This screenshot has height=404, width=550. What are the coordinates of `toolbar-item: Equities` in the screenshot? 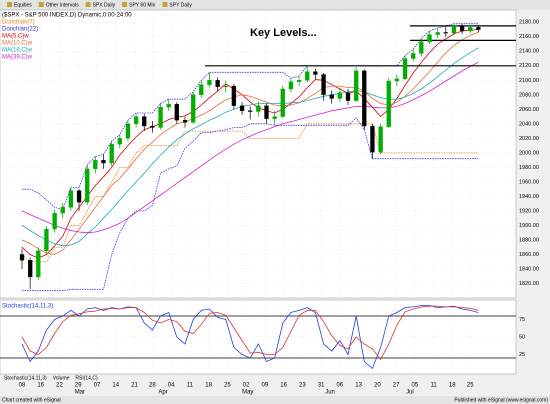 It's located at (23, 5).